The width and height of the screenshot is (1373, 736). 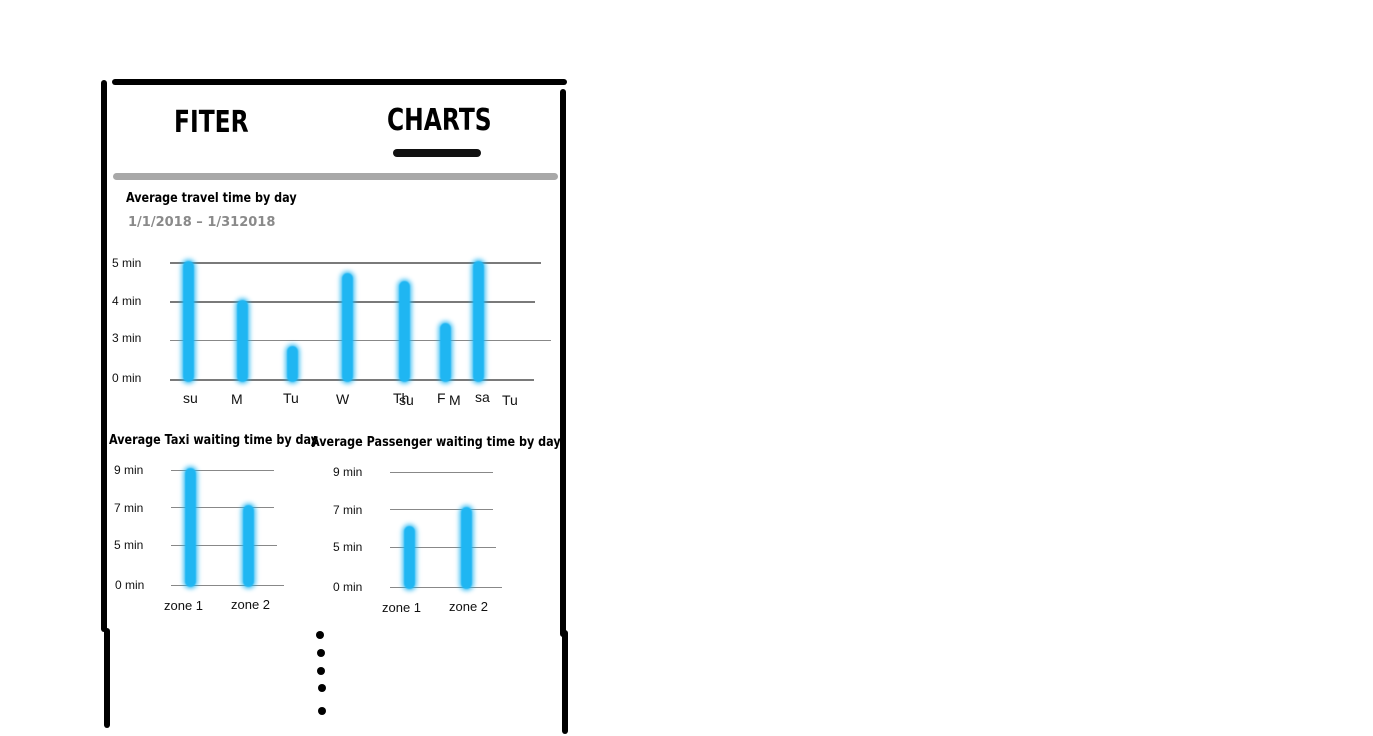 What do you see at coordinates (184, 605) in the screenshot?
I see `taxi-x-label: zone 1` at bounding box center [184, 605].